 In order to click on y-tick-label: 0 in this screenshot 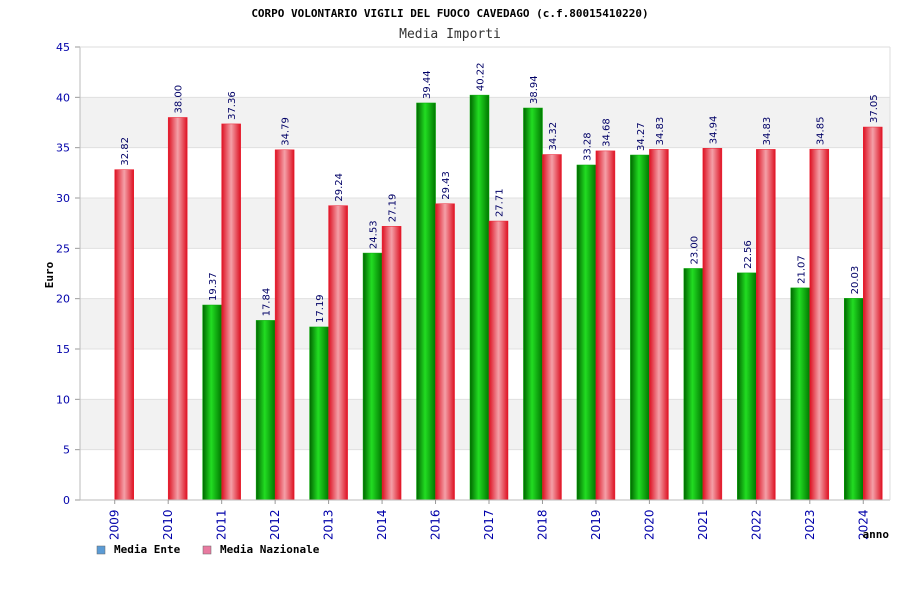, I will do `click(66, 500)`.